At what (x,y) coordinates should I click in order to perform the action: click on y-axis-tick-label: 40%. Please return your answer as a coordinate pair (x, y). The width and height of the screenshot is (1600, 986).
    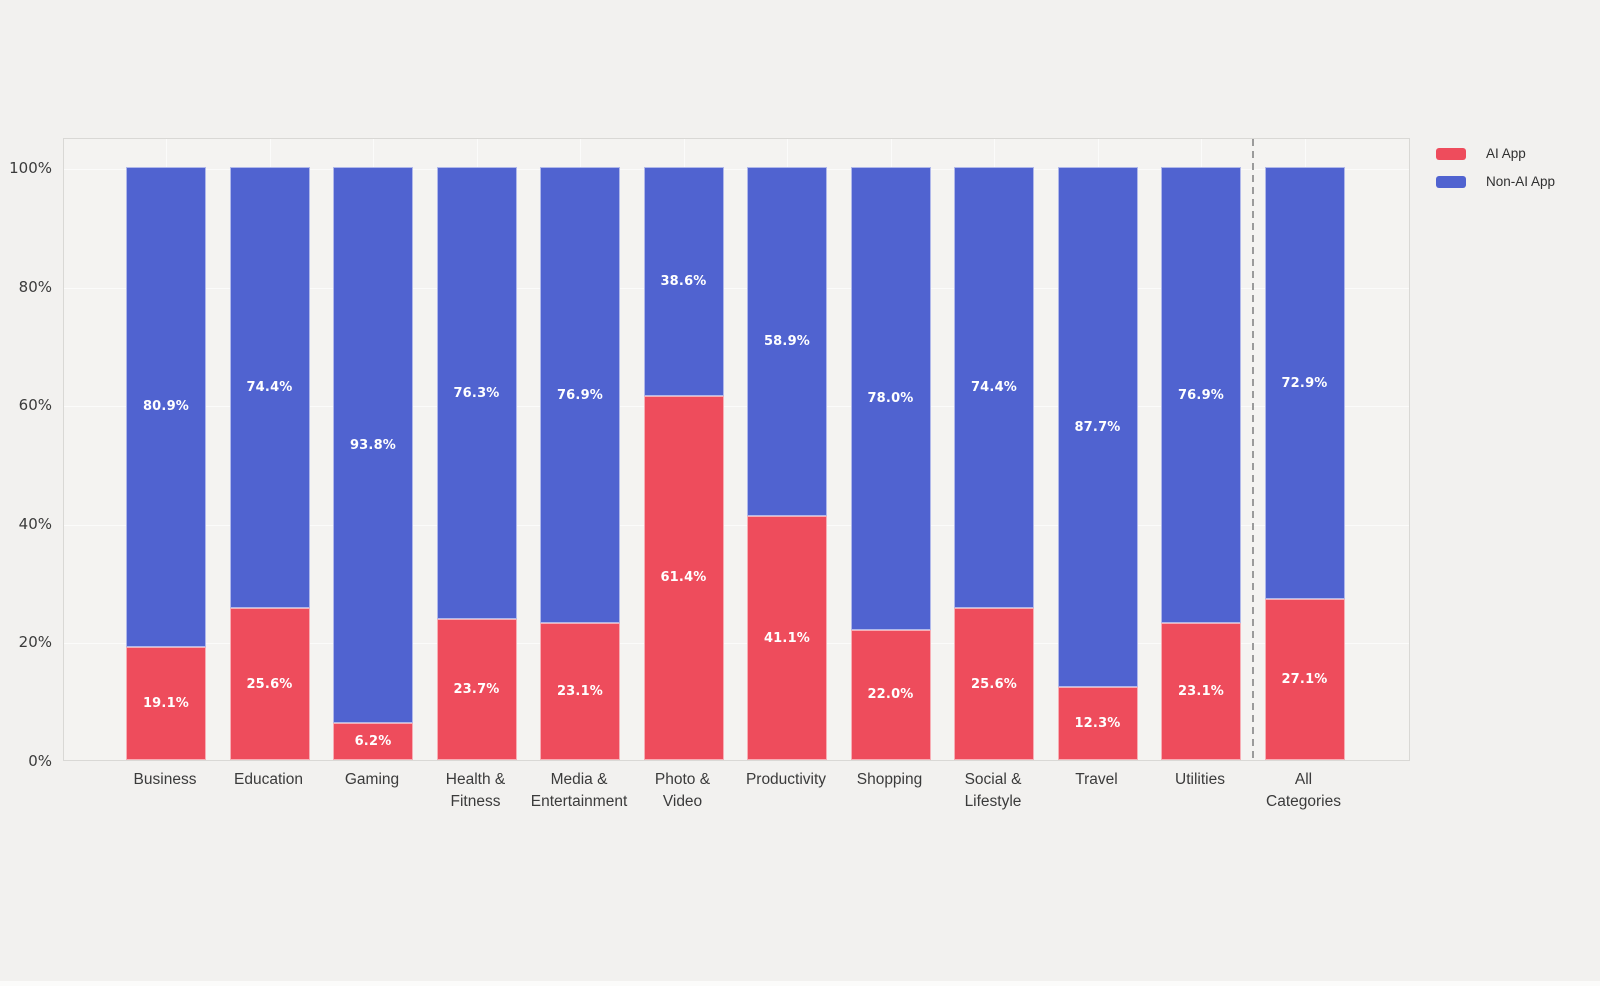
    Looking at the image, I should click on (35, 523).